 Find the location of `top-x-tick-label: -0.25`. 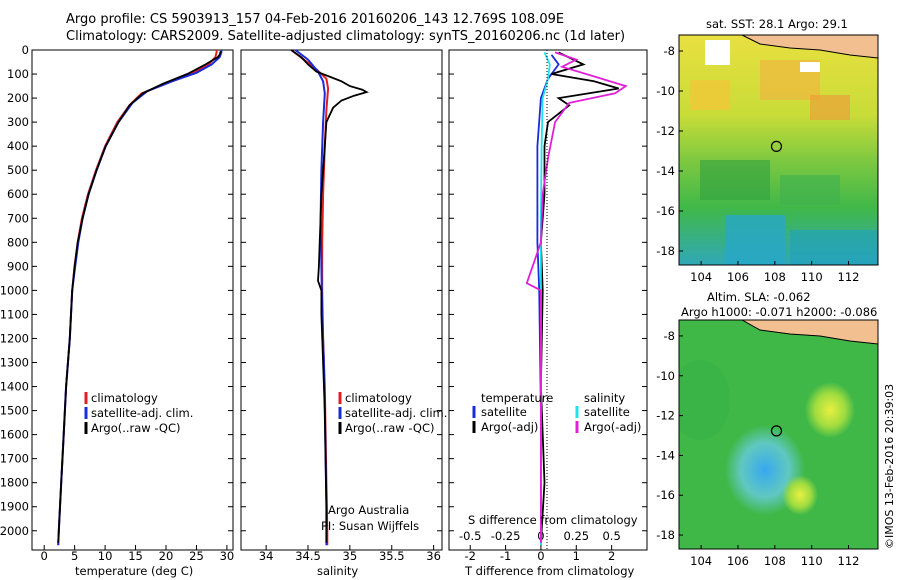

top-x-tick-label: -0.25 is located at coordinates (506, 536).